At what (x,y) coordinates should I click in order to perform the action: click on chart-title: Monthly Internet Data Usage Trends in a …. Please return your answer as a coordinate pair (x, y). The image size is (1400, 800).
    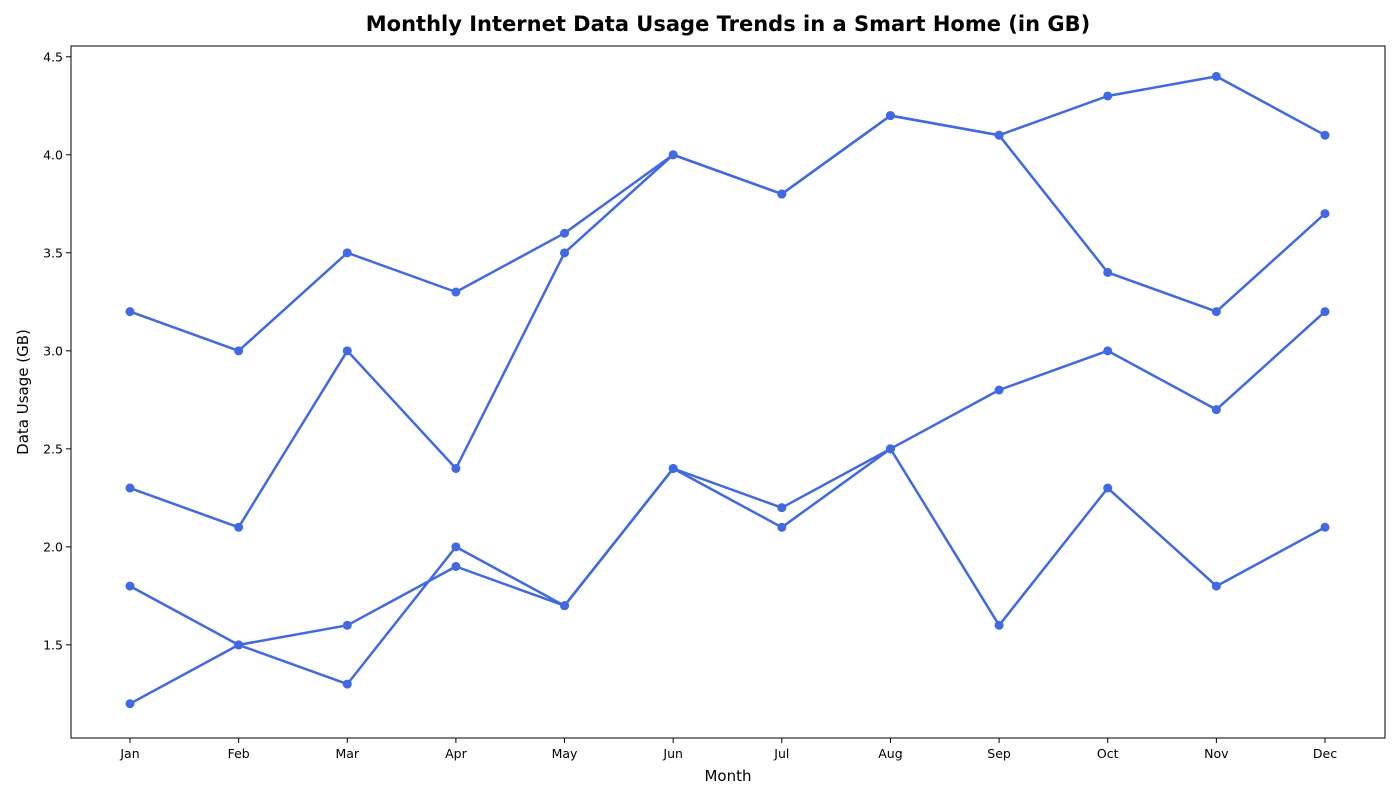
    Looking at the image, I should click on (728, 24).